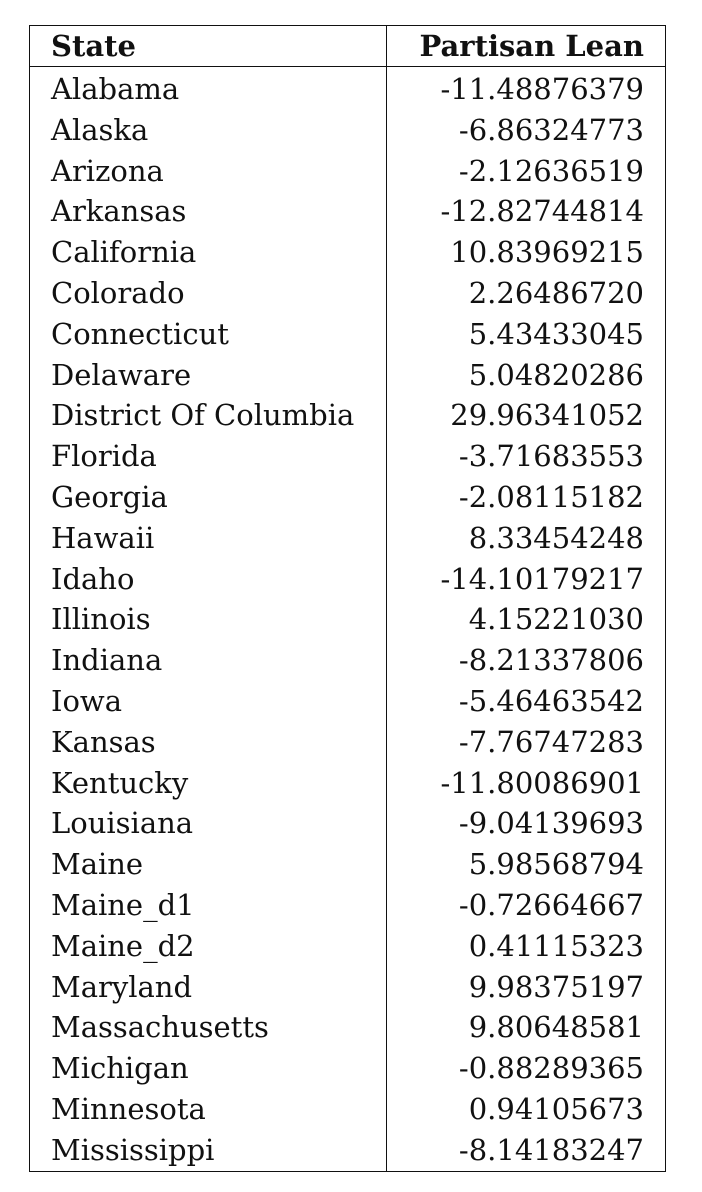  Describe the element at coordinates (526, 171) in the screenshot. I see `lean-cell: -2.12636519` at that location.